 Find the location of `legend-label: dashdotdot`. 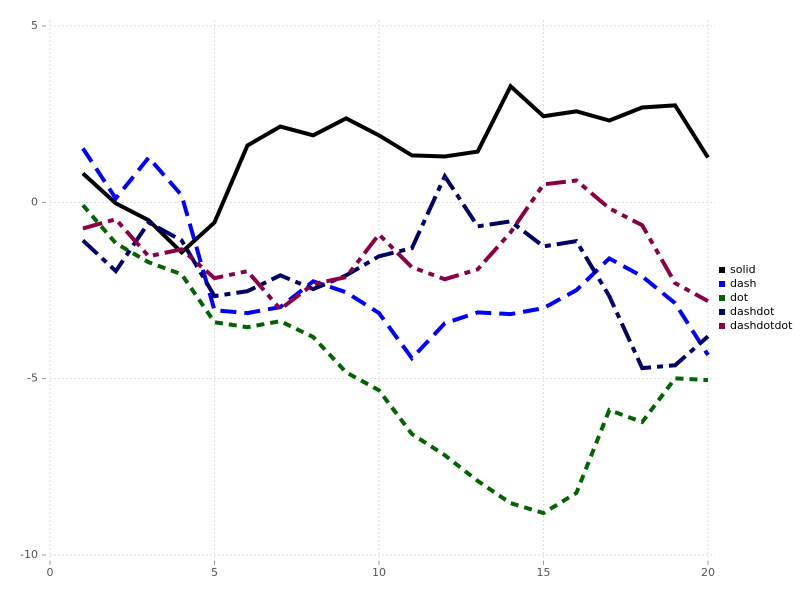

legend-label: dashdotdot is located at coordinates (761, 325).